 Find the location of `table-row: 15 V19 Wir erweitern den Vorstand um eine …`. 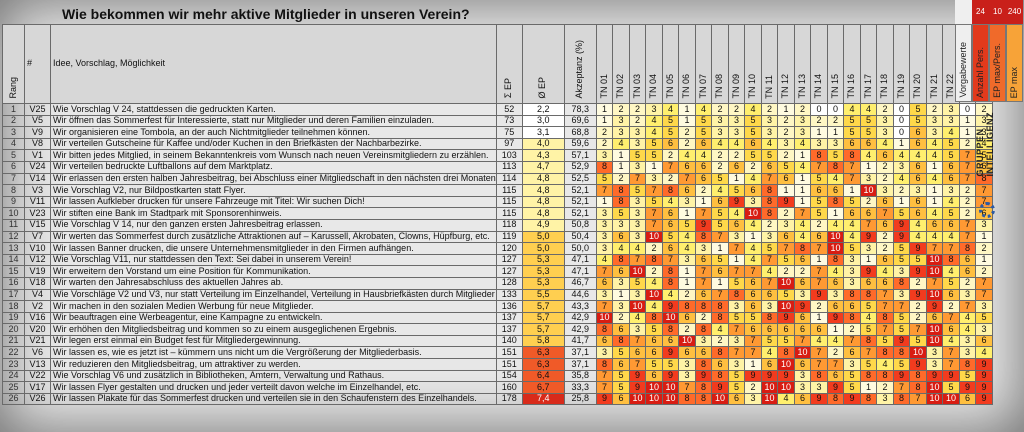

table-row: 15 V19 Wir erweitern den Vorstand um eine … is located at coordinates (497, 271).